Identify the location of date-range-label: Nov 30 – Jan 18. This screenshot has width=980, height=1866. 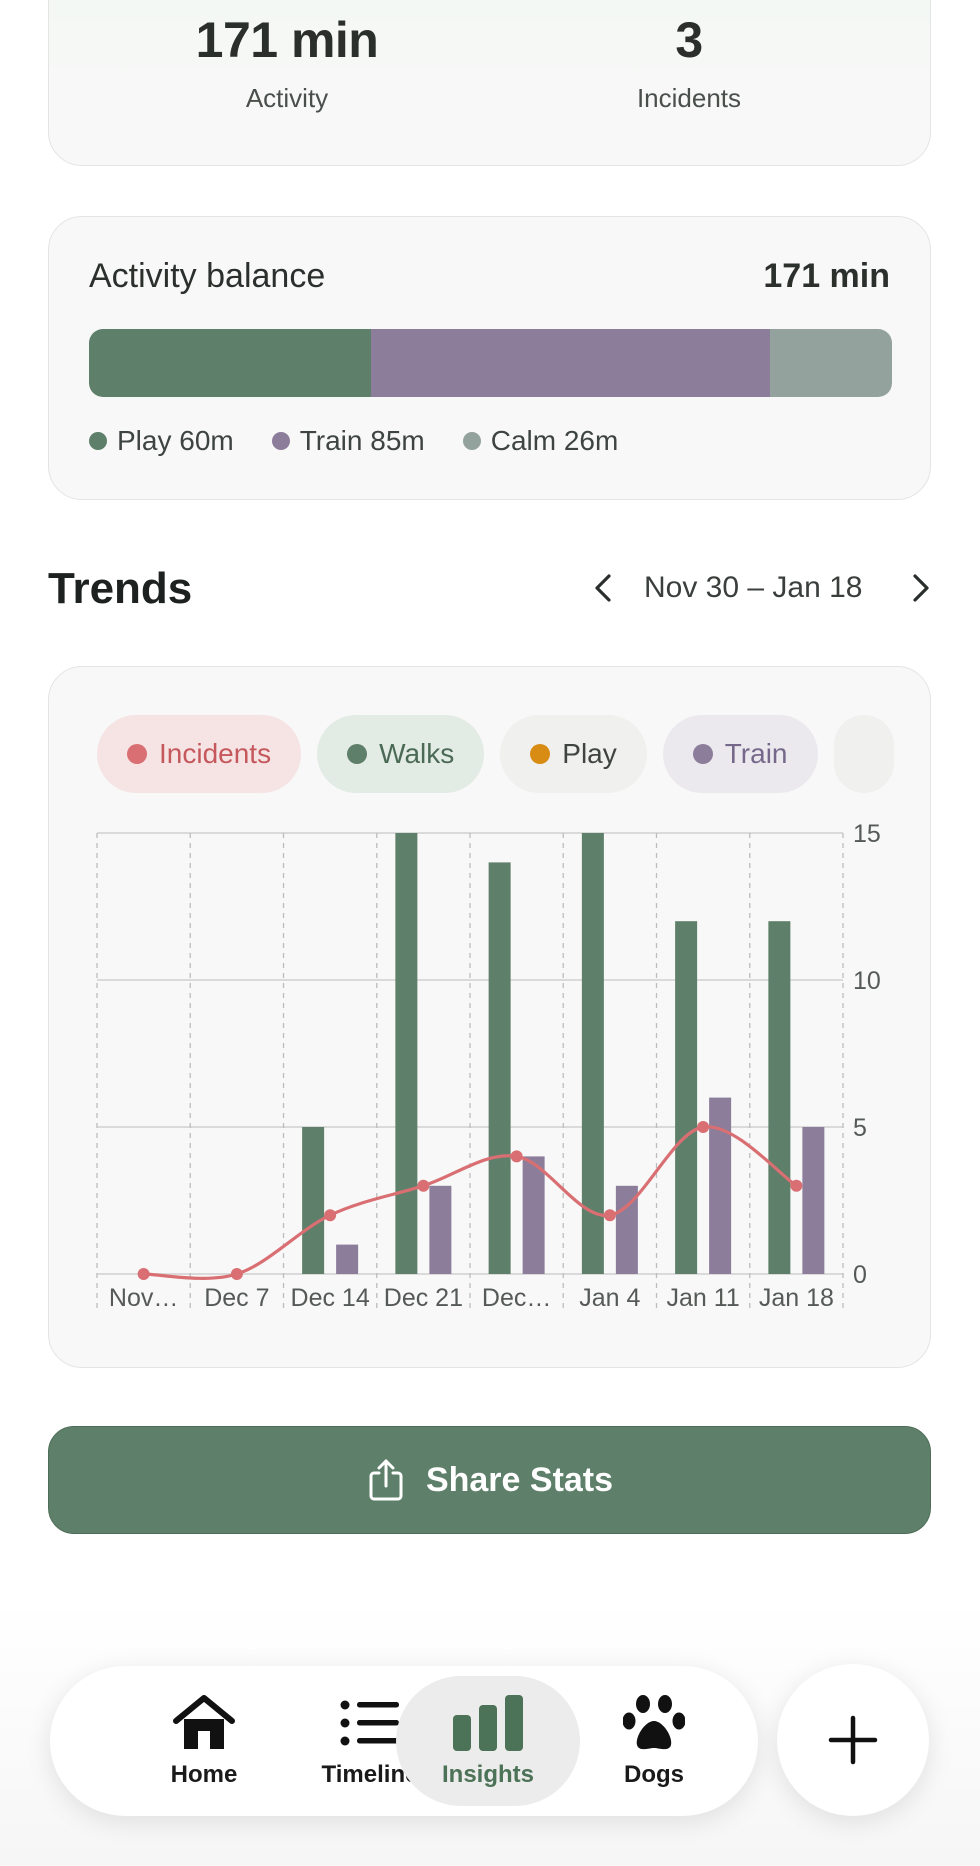
(753, 587).